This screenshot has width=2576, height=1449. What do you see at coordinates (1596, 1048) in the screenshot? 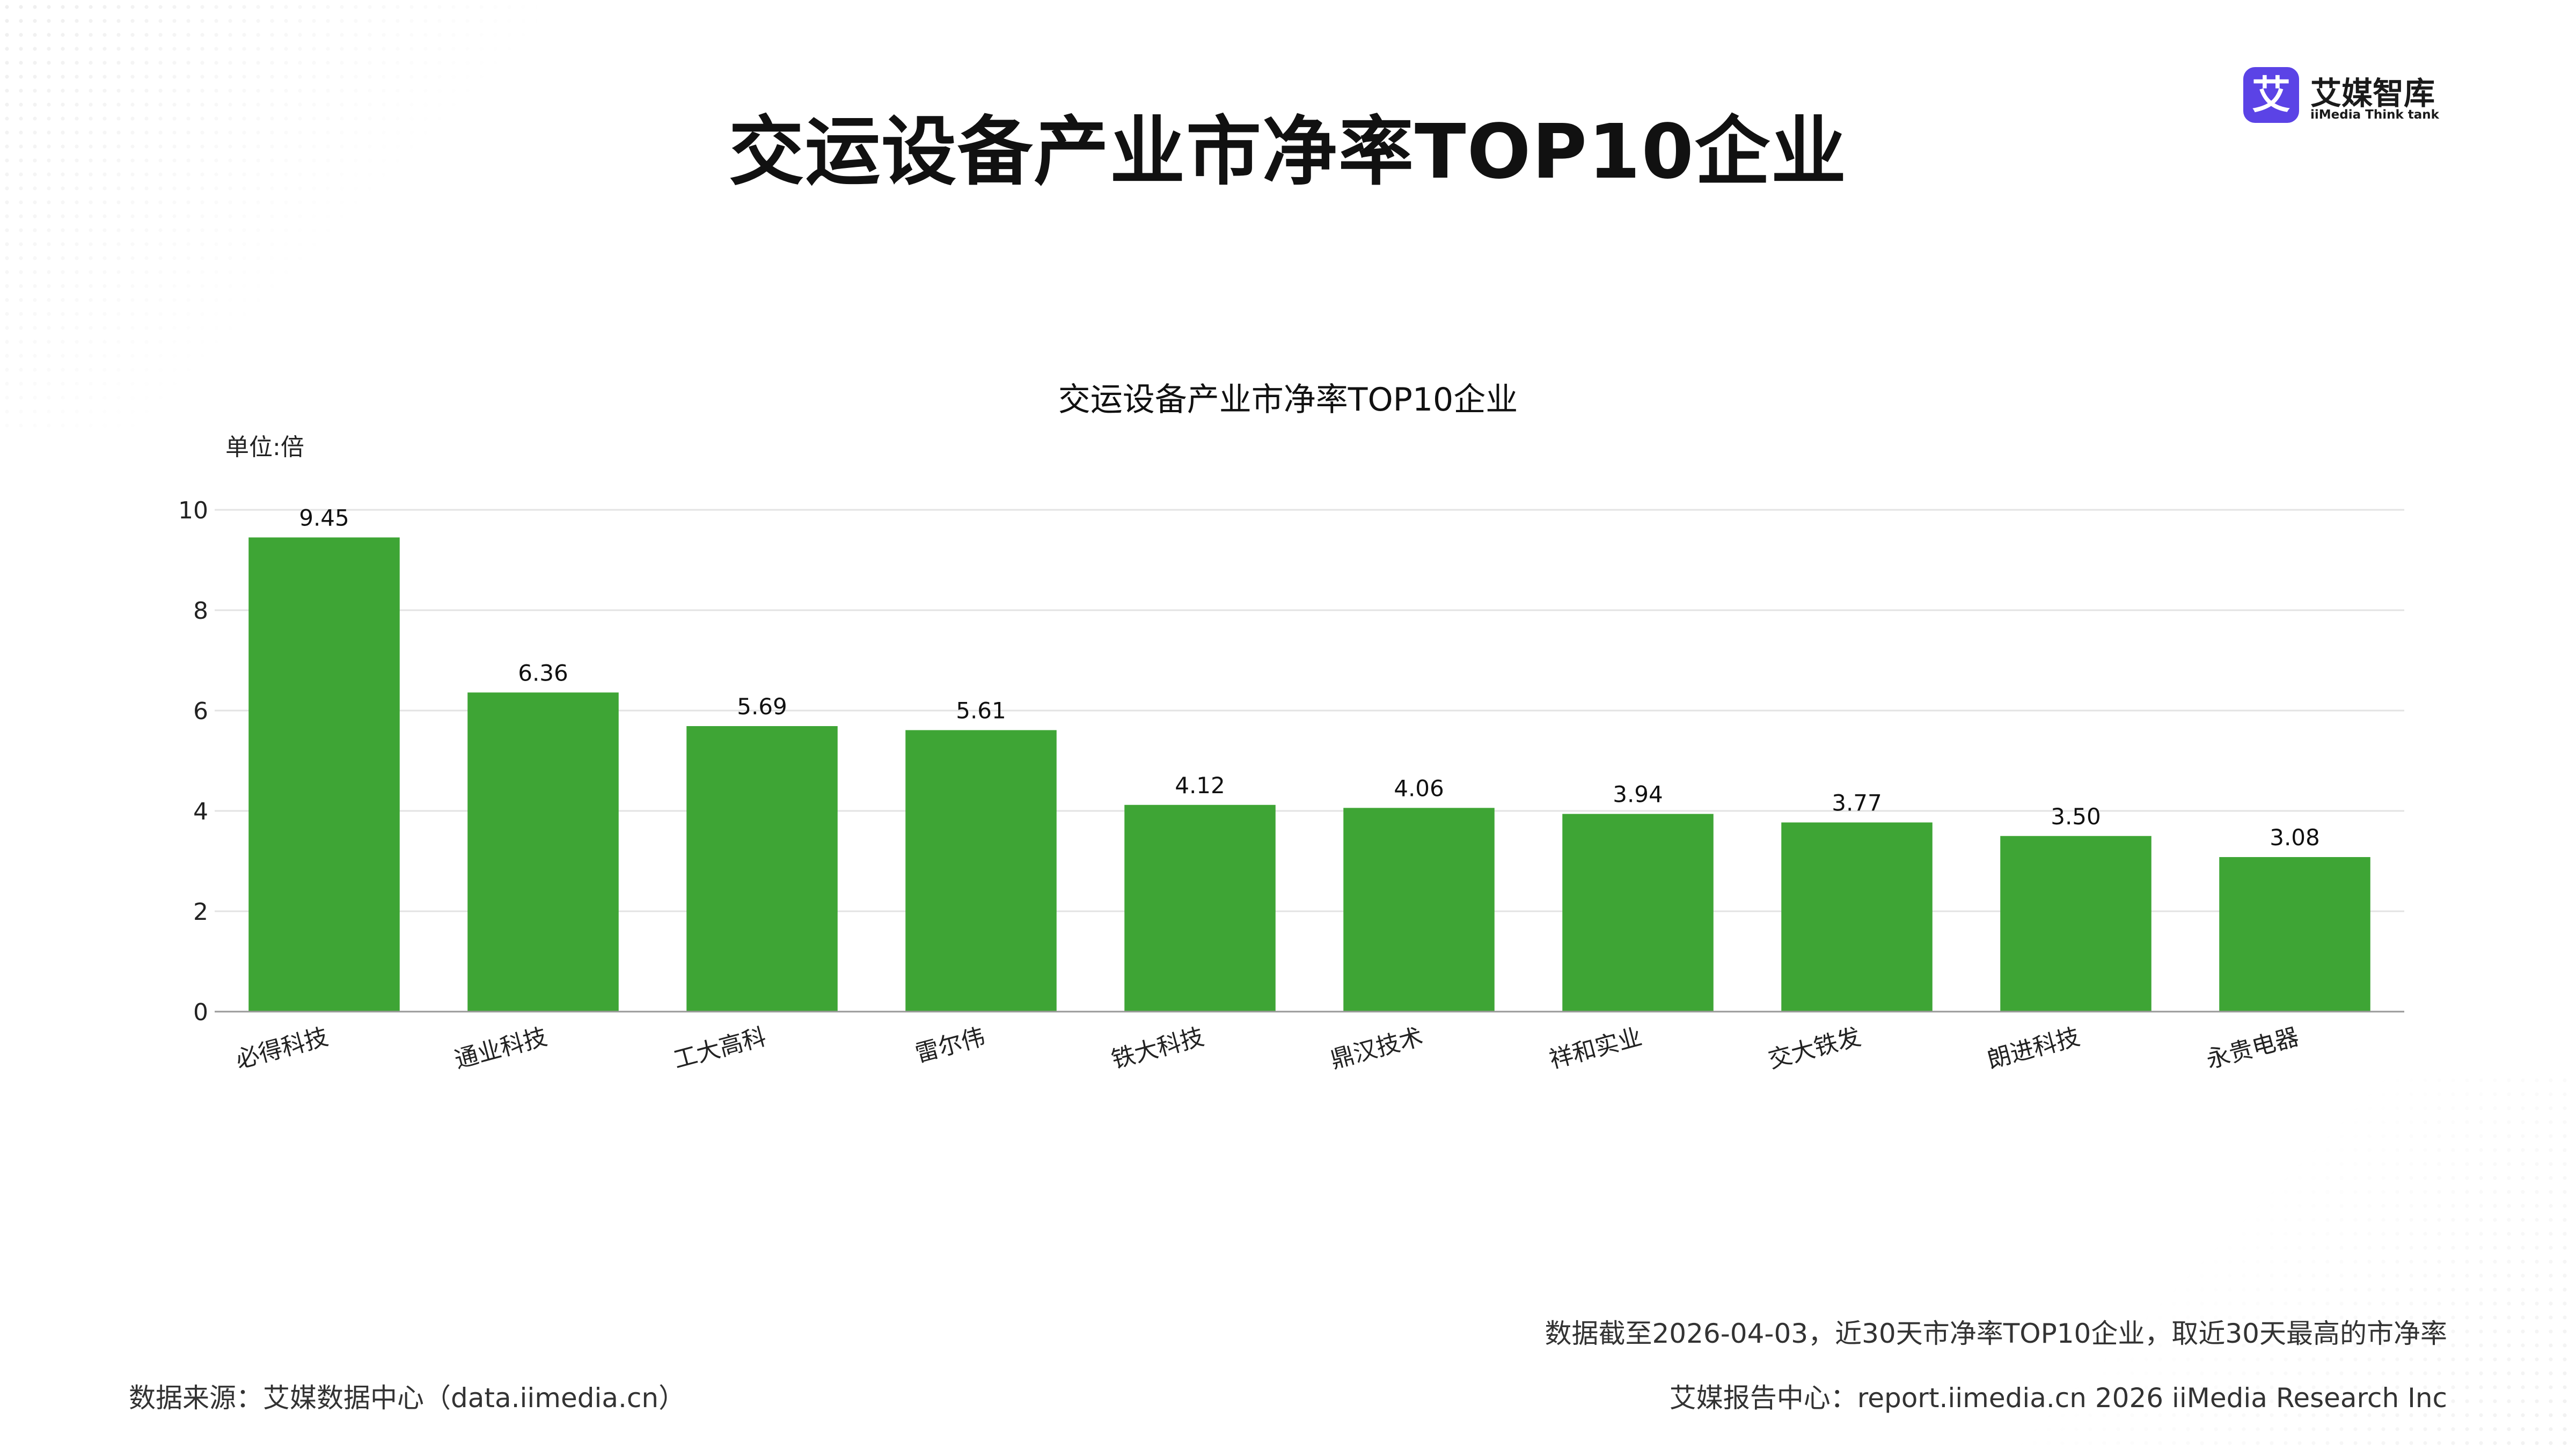
I see `x-tick-label: 祥和实业` at bounding box center [1596, 1048].